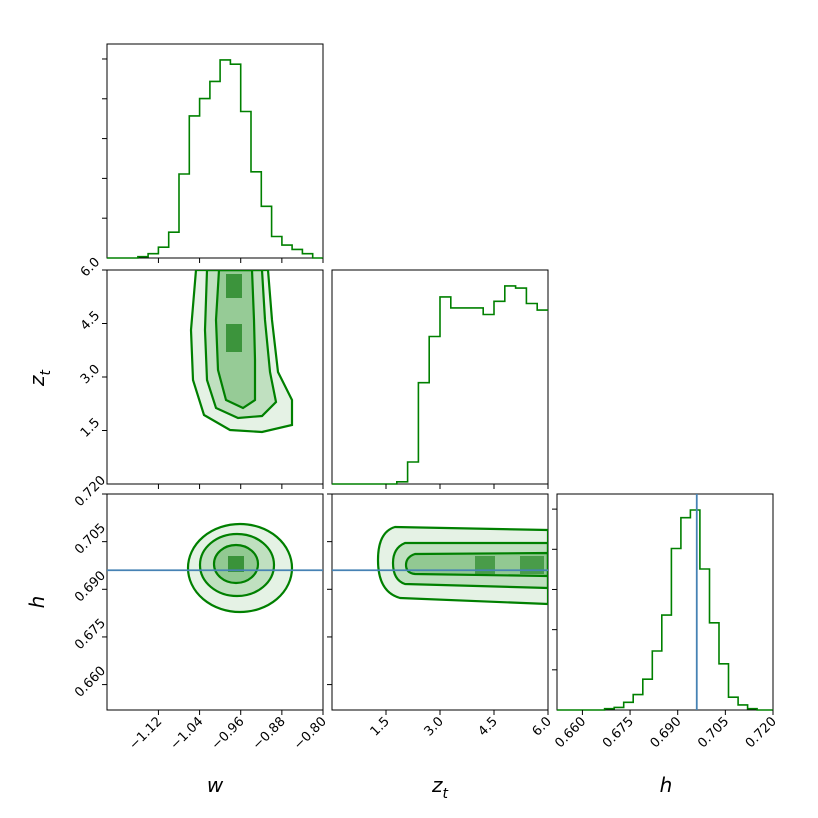  What do you see at coordinates (215, 785) in the screenshot?
I see `xlabel-w: w` at bounding box center [215, 785].